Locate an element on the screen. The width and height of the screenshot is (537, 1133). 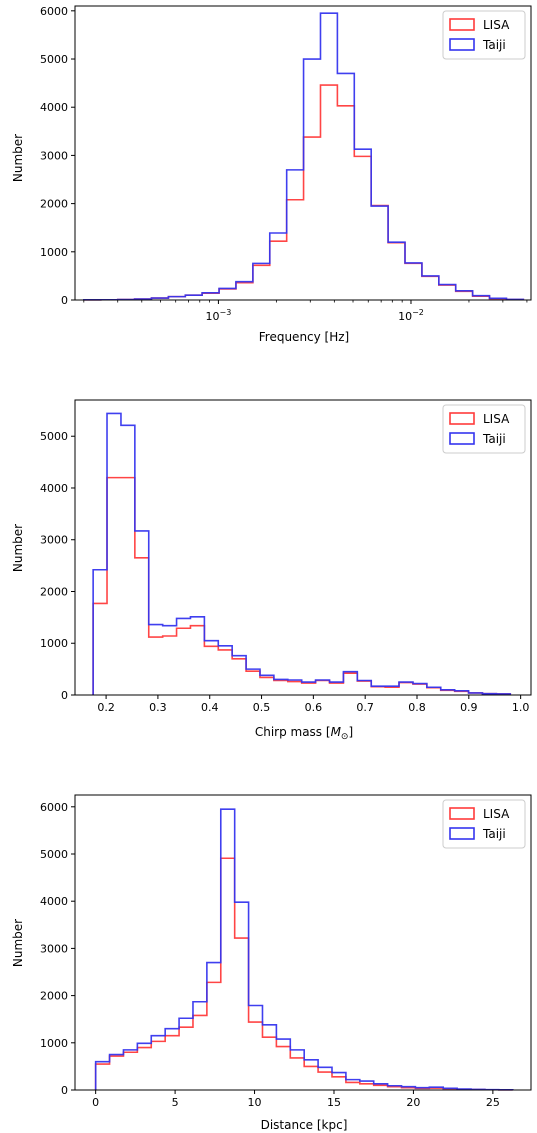
chirp-mass-x-tick-label: 0.7 is located at coordinates (365, 707).